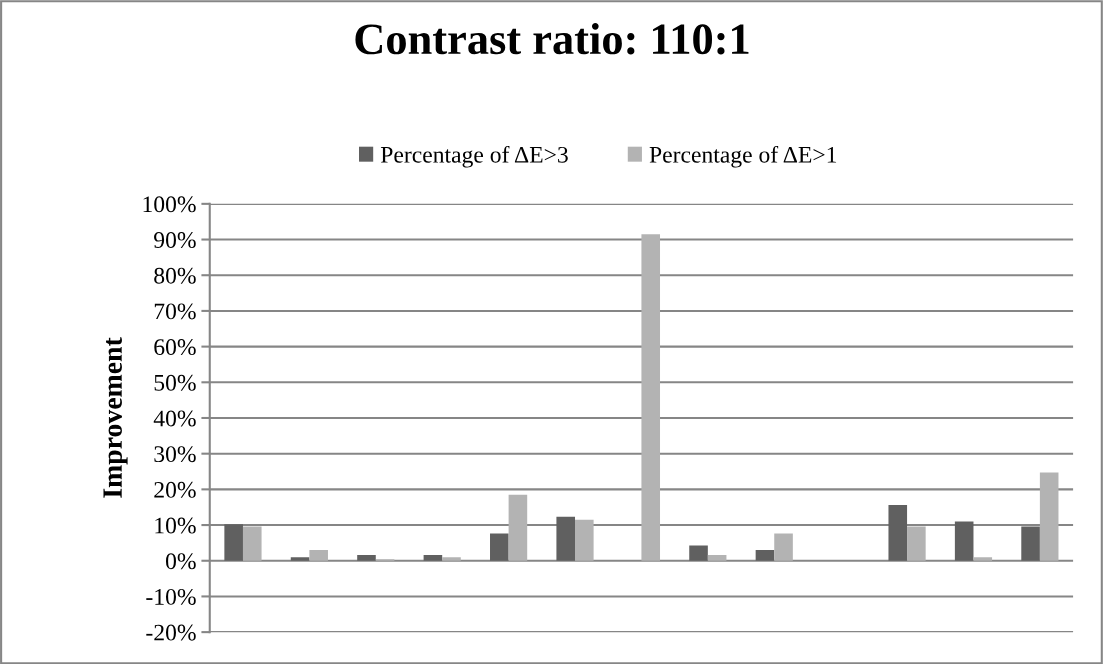 The width and height of the screenshot is (1104, 664). Describe the element at coordinates (474, 156) in the screenshot. I see `legend-label: Percentage of ΔE>3` at that location.